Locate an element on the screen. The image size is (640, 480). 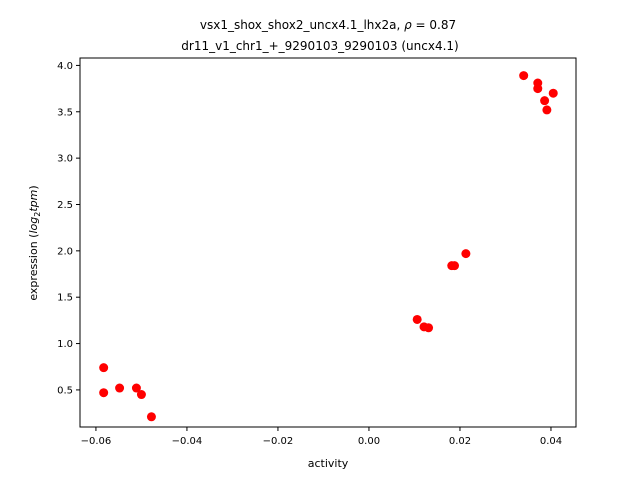
y-tick-label: 2.0 is located at coordinates (65, 251).